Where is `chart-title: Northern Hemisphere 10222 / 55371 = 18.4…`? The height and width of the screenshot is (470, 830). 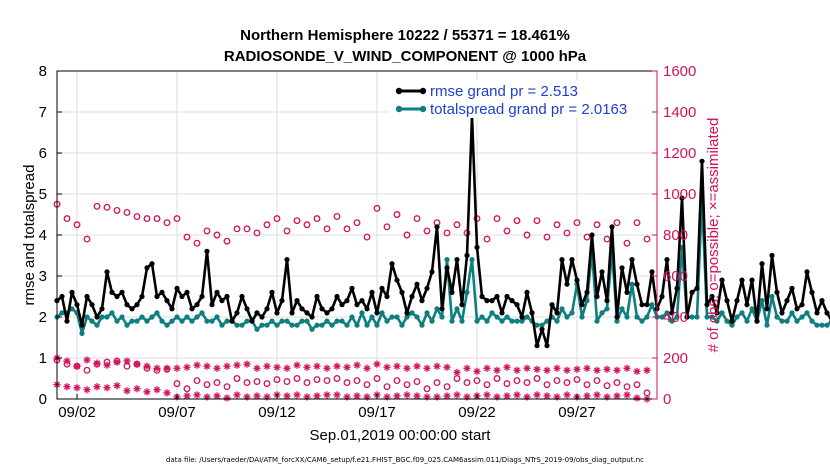 chart-title: Northern Hemisphere 10222 / 55371 = 18.4… is located at coordinates (405, 35).